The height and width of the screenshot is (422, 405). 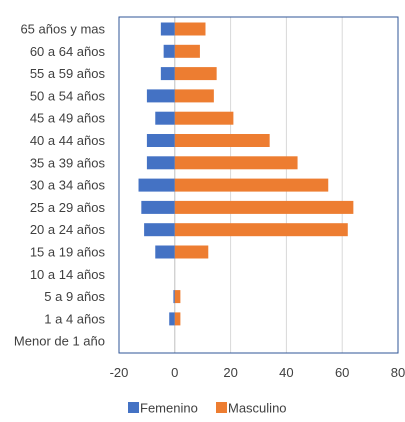 I want to click on x-tick-label-2: 20, so click(x=230, y=372).